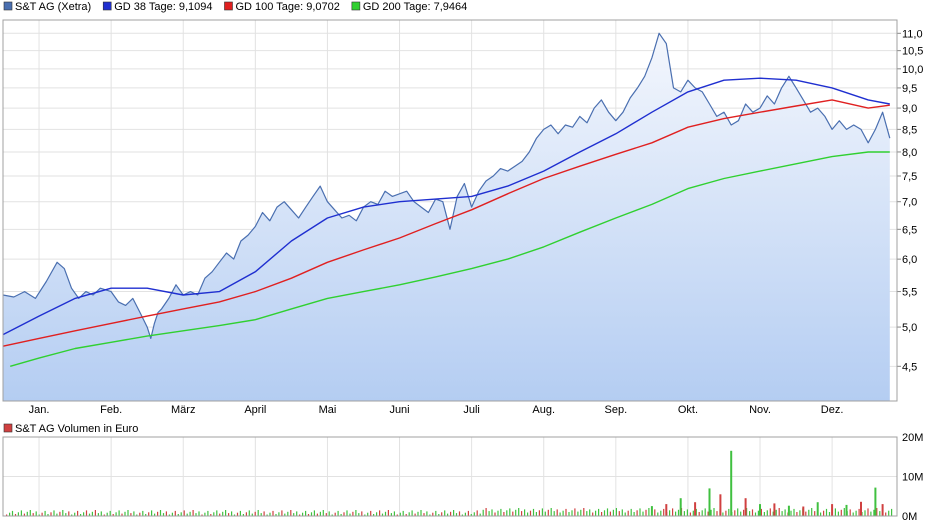 The width and height of the screenshot is (940, 531). What do you see at coordinates (228, 6) in the screenshot?
I see `legend-swatch` at bounding box center [228, 6].